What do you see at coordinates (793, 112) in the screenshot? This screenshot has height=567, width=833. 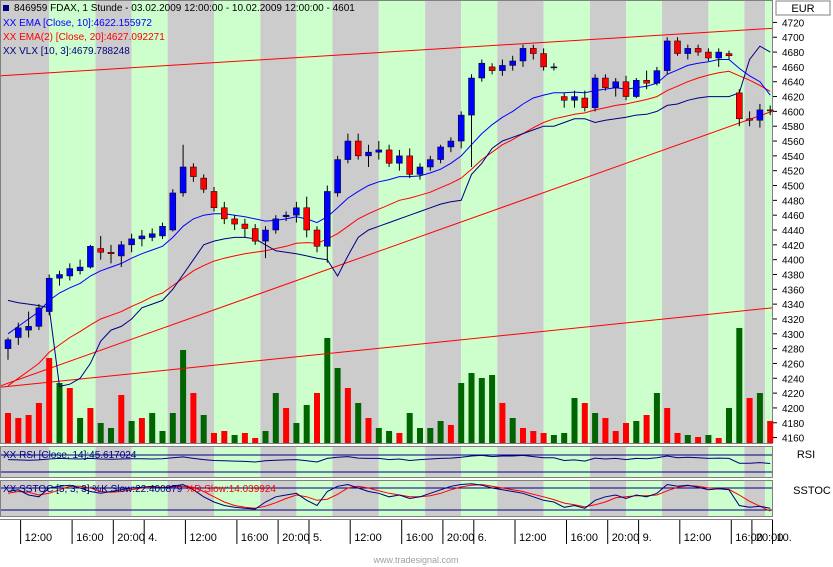 I see `price-tick-label: 4600` at bounding box center [793, 112].